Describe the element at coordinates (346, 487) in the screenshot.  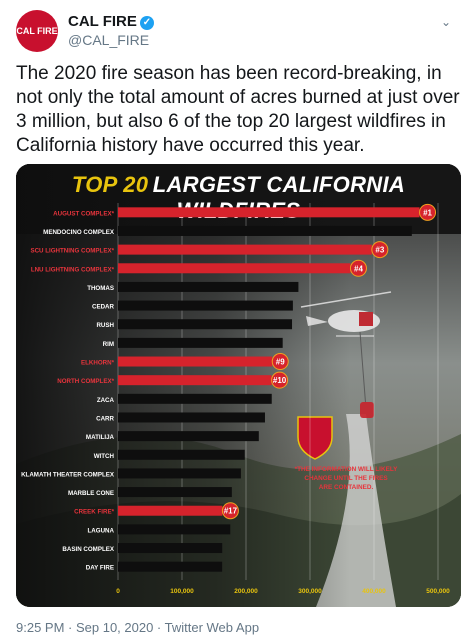
I see `disclaimer-note-line: ARE CONTAINED.` at that location.